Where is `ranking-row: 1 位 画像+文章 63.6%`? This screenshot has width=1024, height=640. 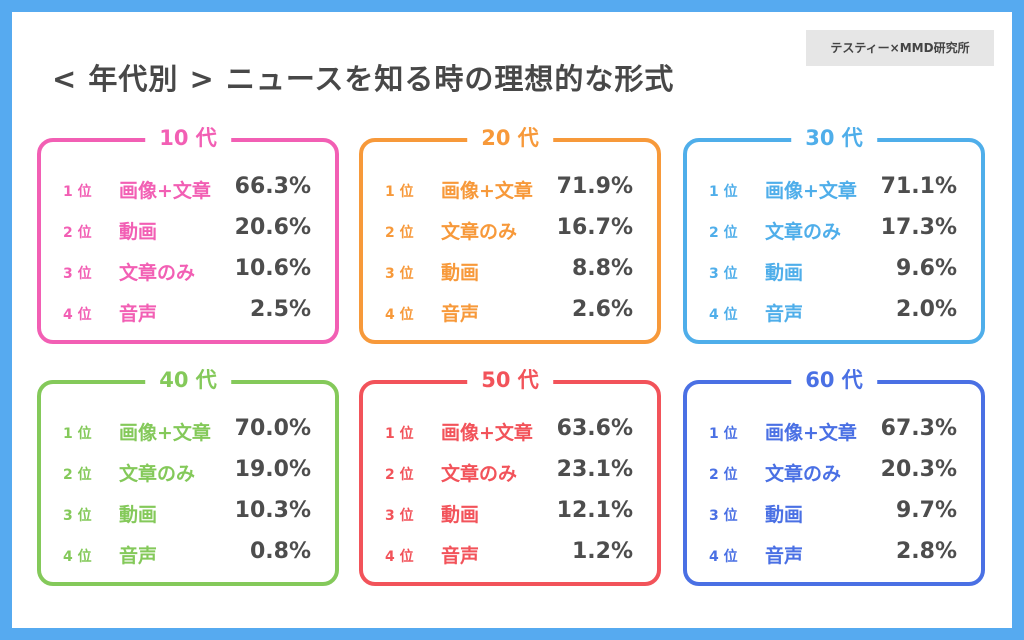 ranking-row: 1 位 画像+文章 63.6% is located at coordinates (510, 430).